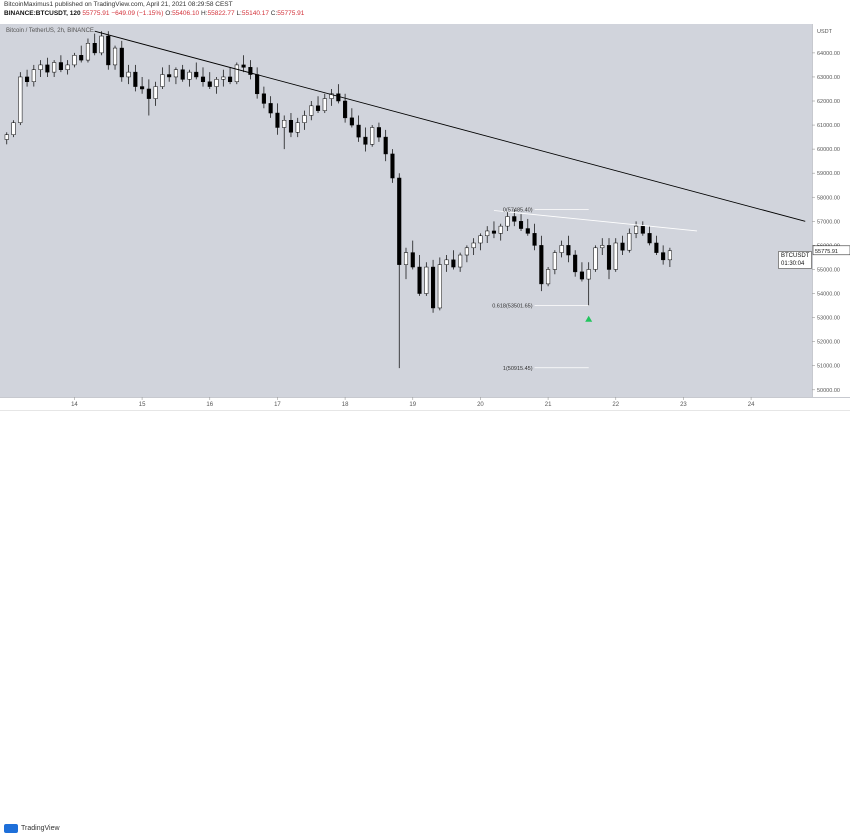 Image resolution: width=850 pixels, height=833 pixels. What do you see at coordinates (239, 13) in the screenshot?
I see `low-label: L:` at bounding box center [239, 13].